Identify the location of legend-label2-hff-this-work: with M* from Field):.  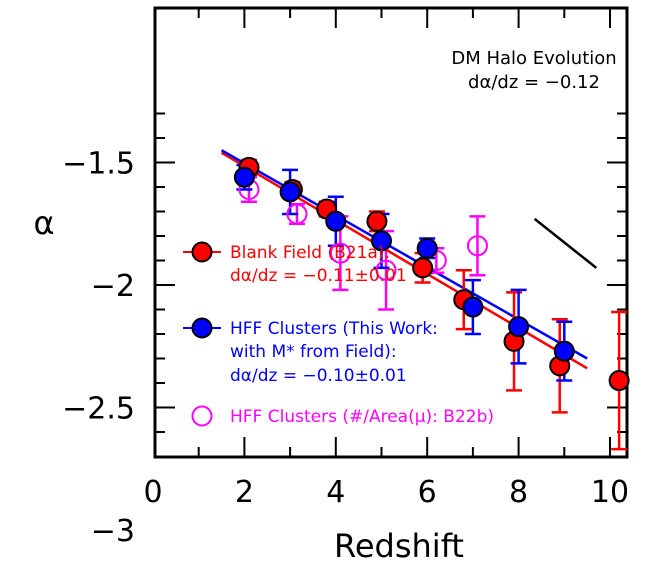
(313, 352).